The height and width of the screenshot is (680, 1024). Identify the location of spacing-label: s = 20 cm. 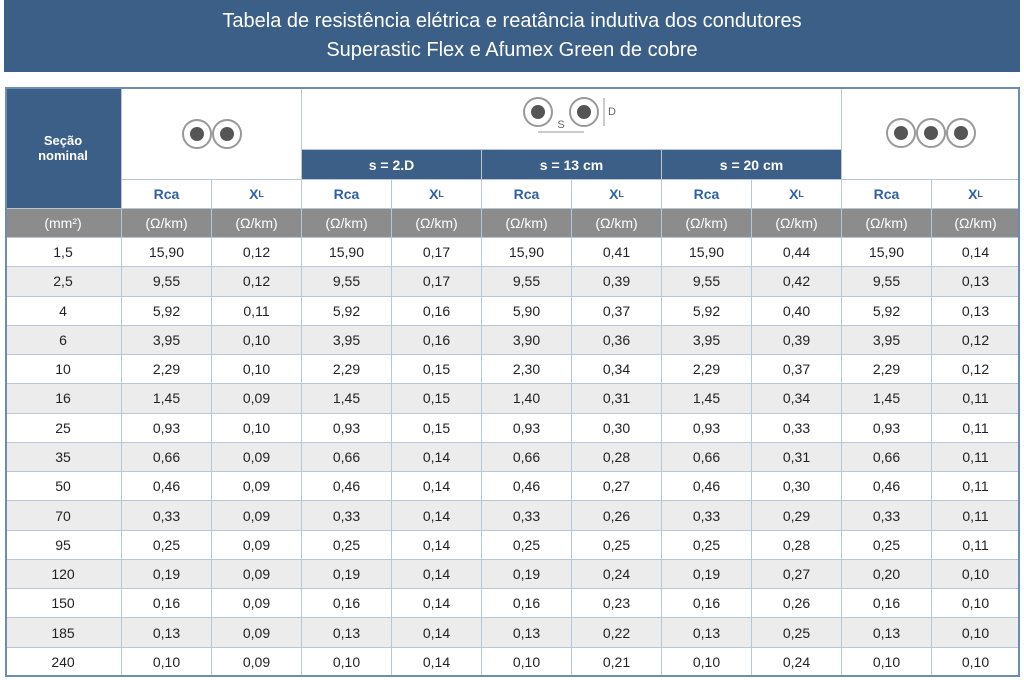
(752, 165).